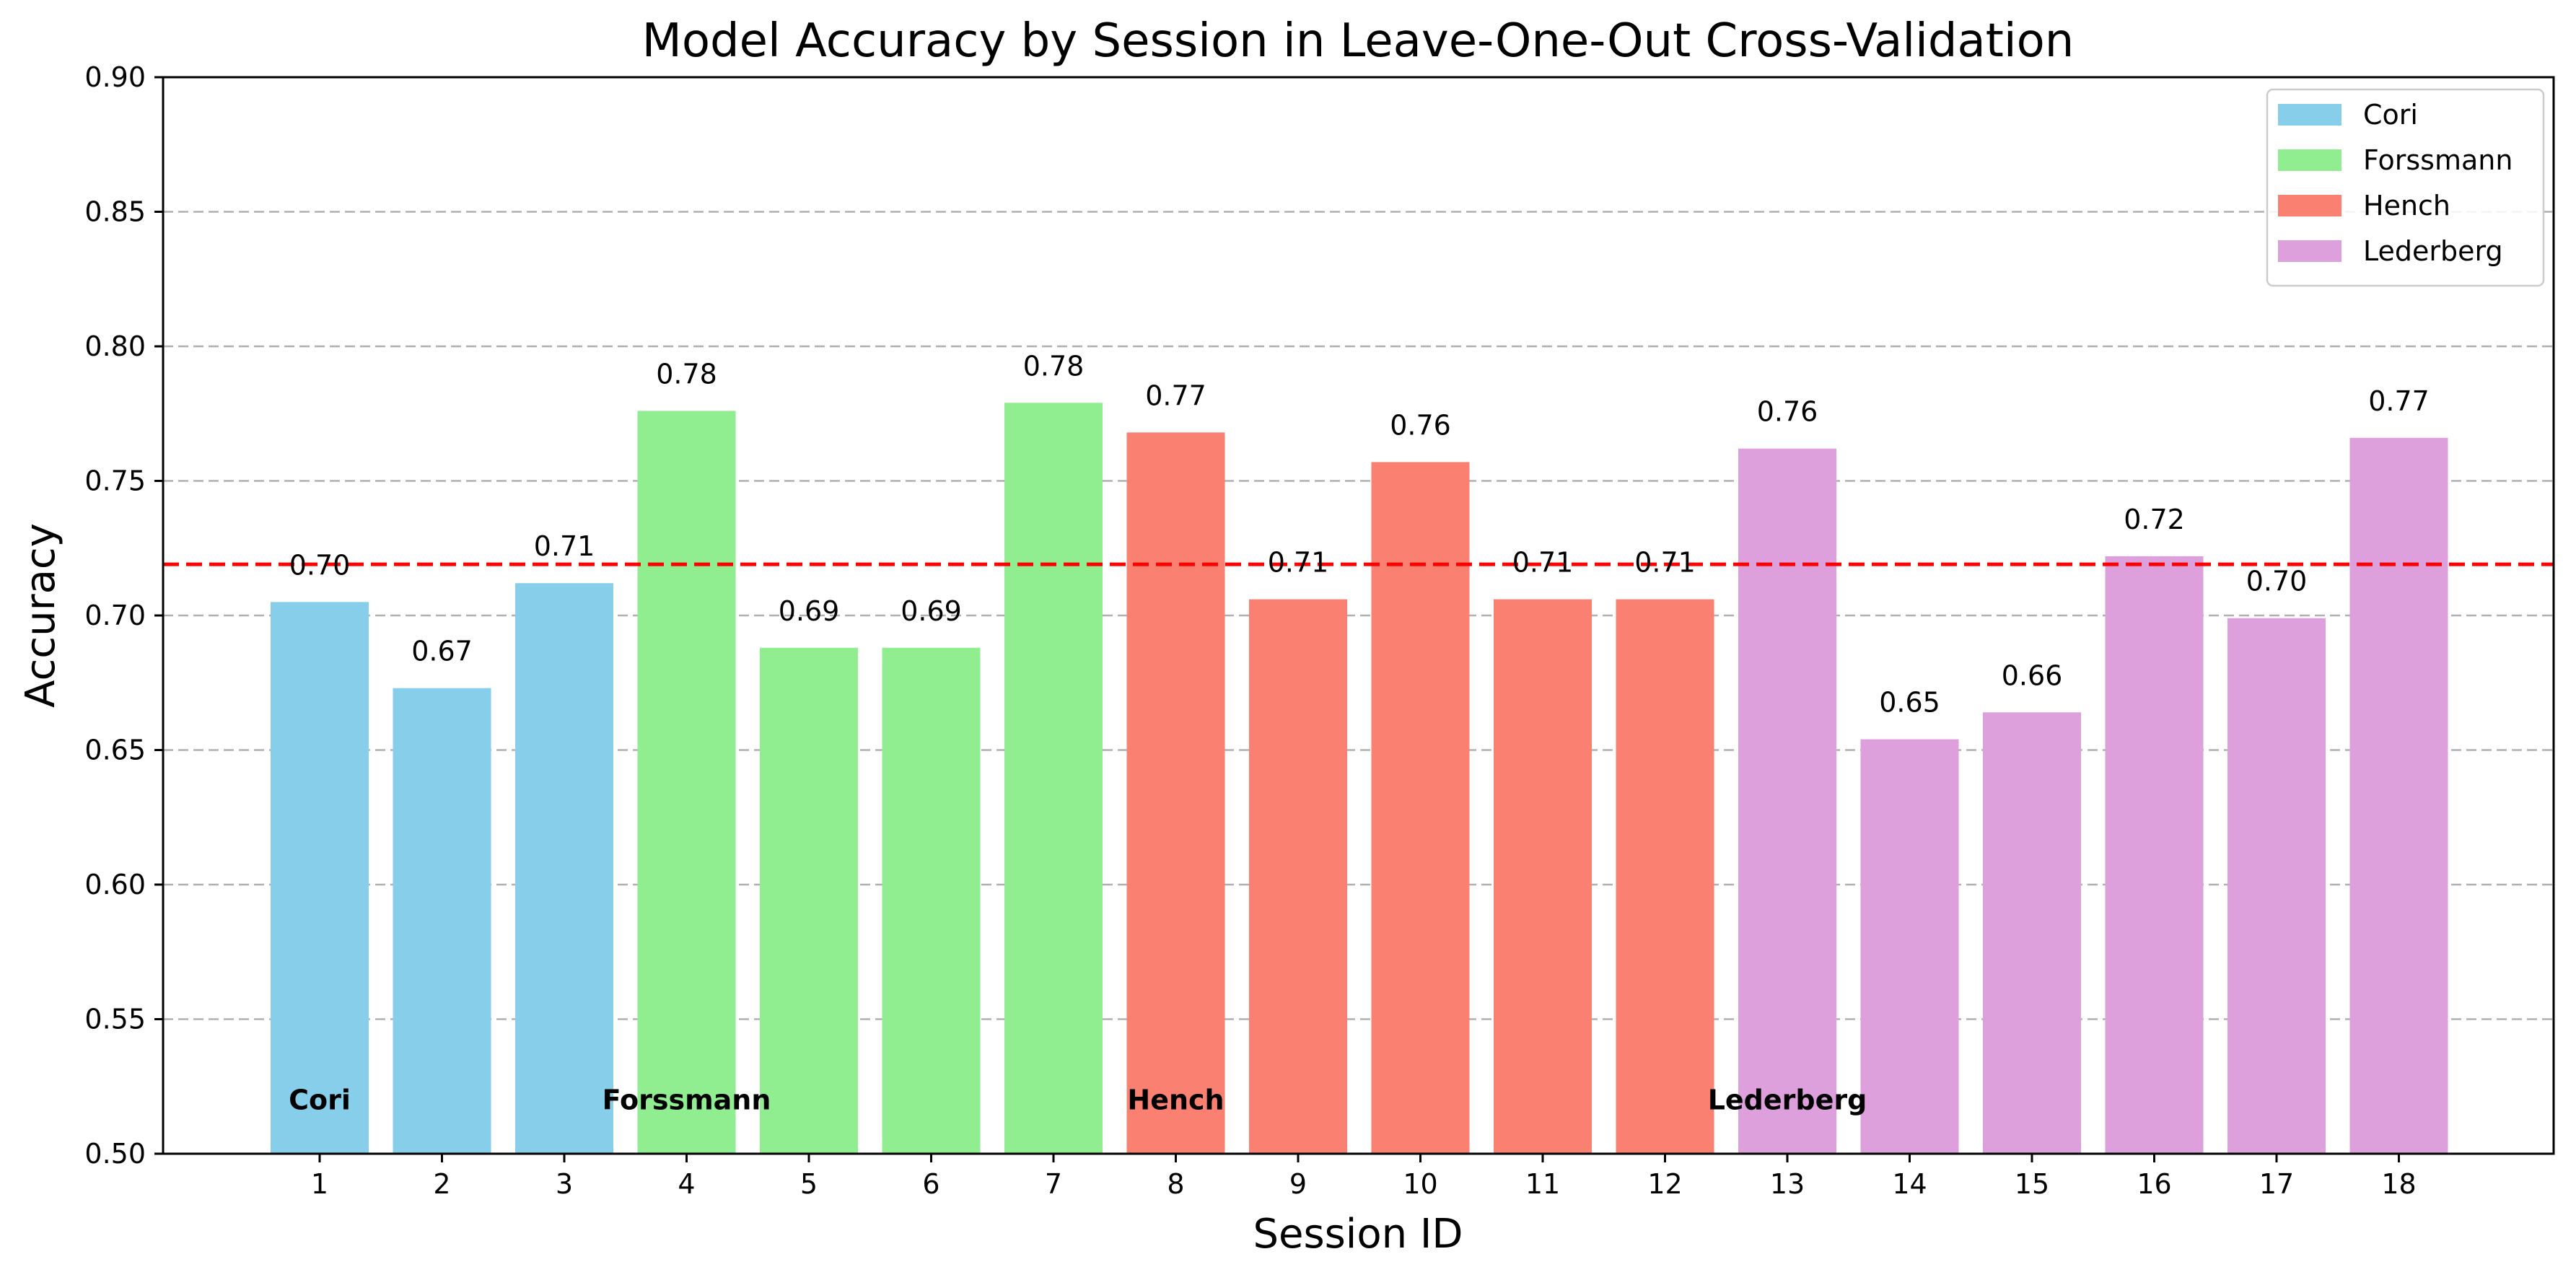 Image resolution: width=2576 pixels, height=1280 pixels. What do you see at coordinates (441, 1184) in the screenshot?
I see `x-tick-label: 2` at bounding box center [441, 1184].